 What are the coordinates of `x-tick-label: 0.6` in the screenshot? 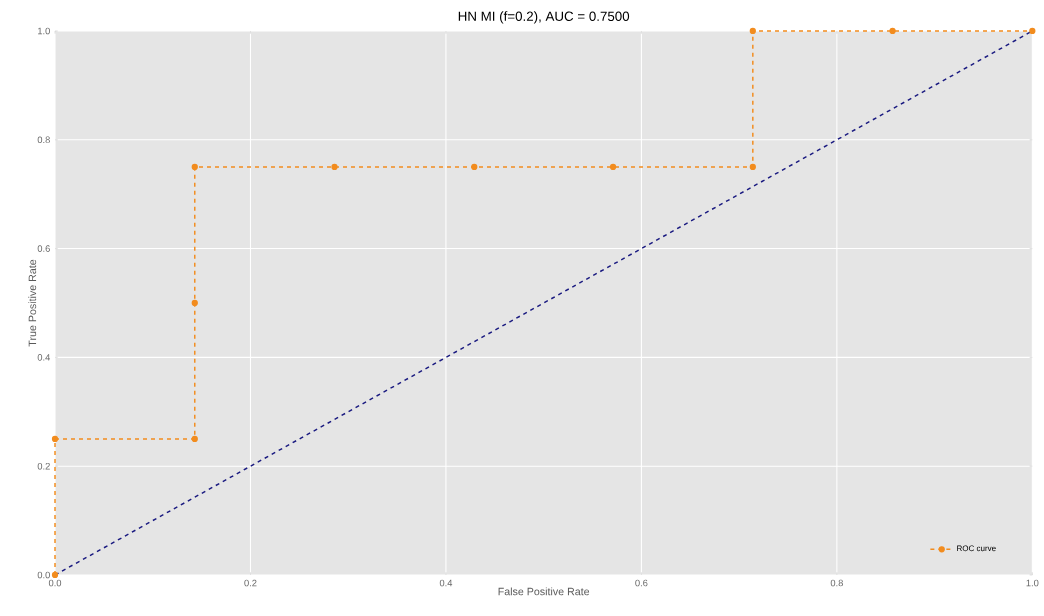 It's located at (641, 583).